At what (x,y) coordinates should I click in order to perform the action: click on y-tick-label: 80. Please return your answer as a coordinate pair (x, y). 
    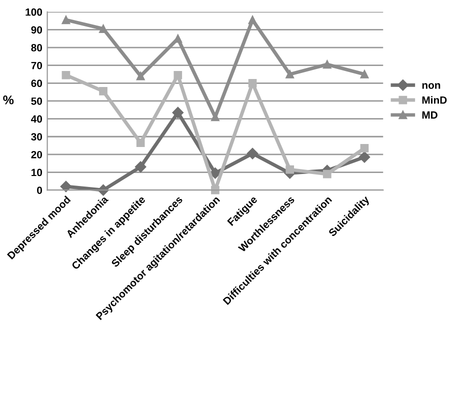
    Looking at the image, I should click on (36, 48).